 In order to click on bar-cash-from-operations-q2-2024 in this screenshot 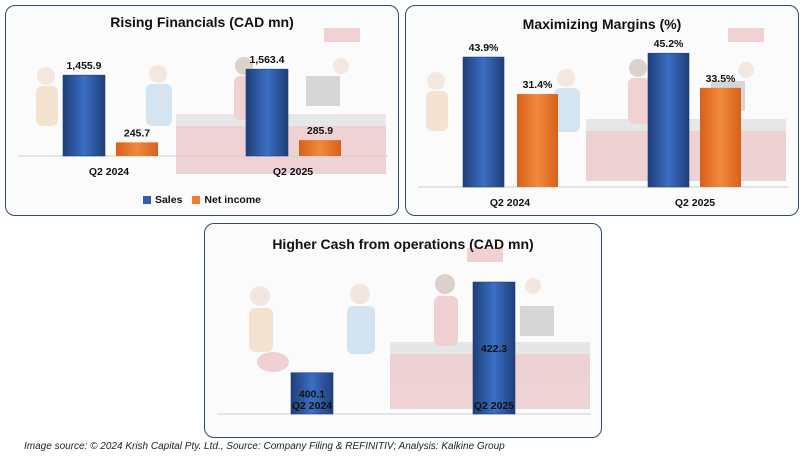, I will do `click(312, 393)`.